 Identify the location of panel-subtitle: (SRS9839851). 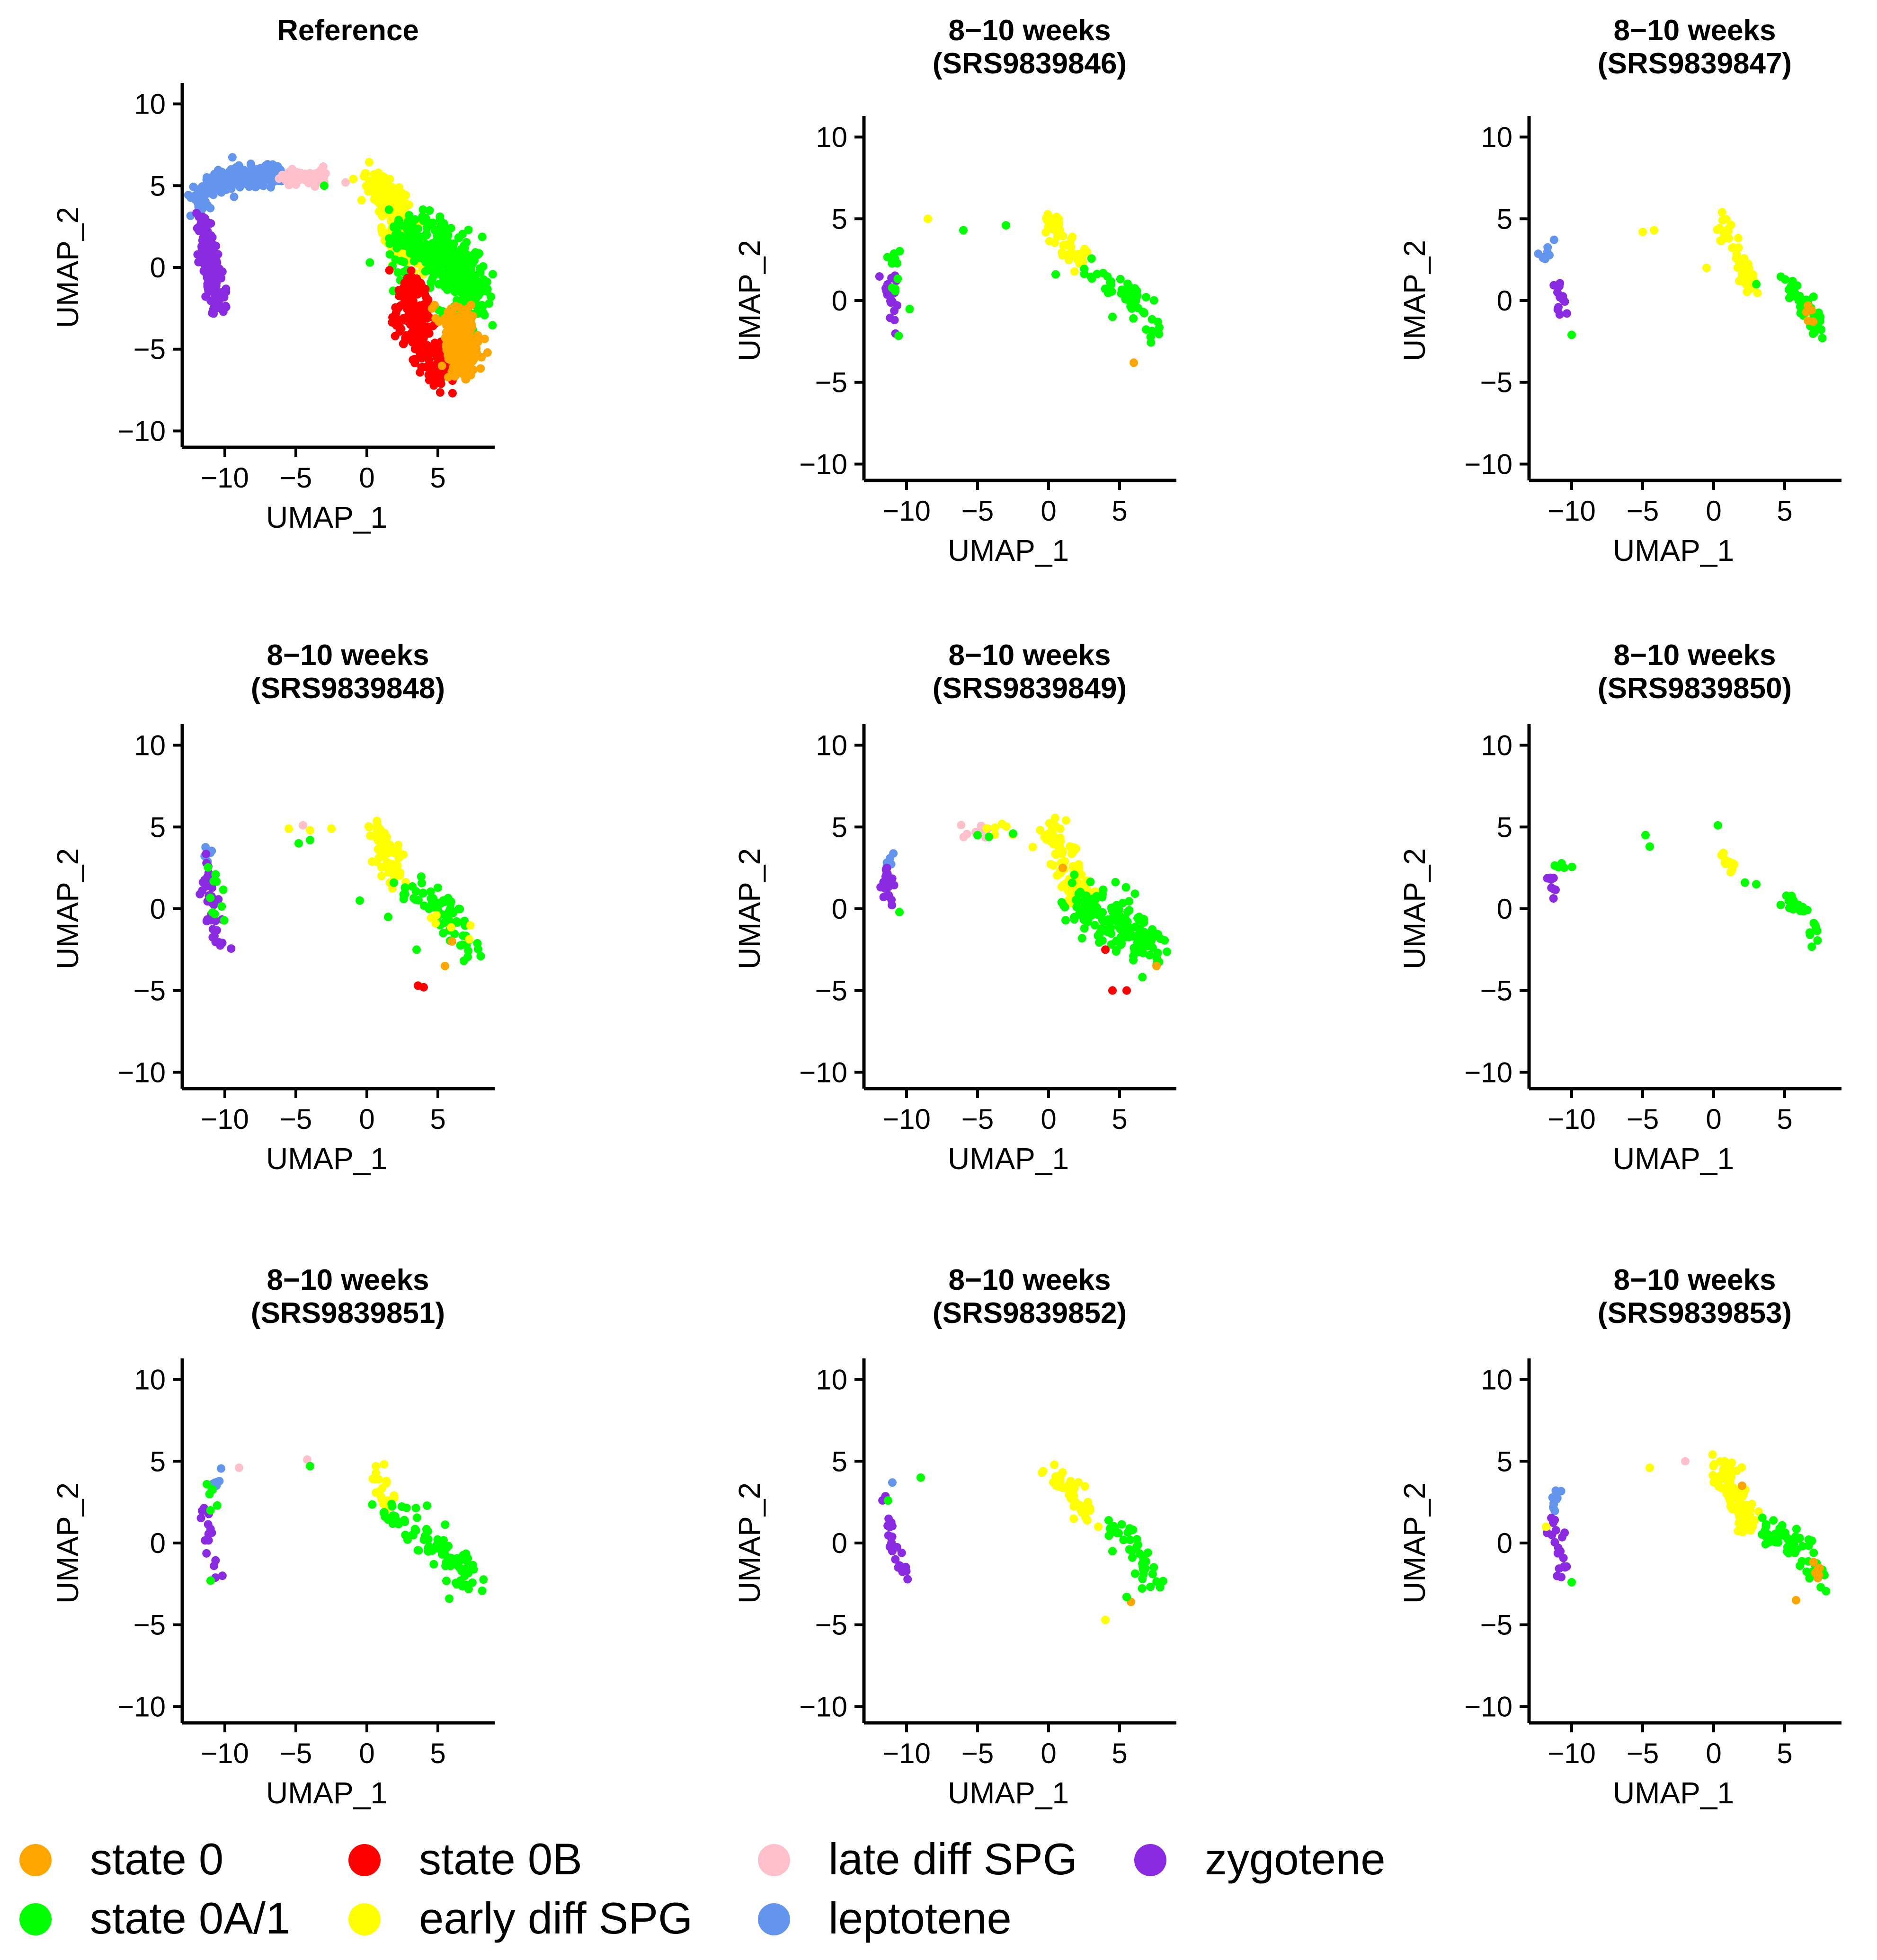
(348, 1313).